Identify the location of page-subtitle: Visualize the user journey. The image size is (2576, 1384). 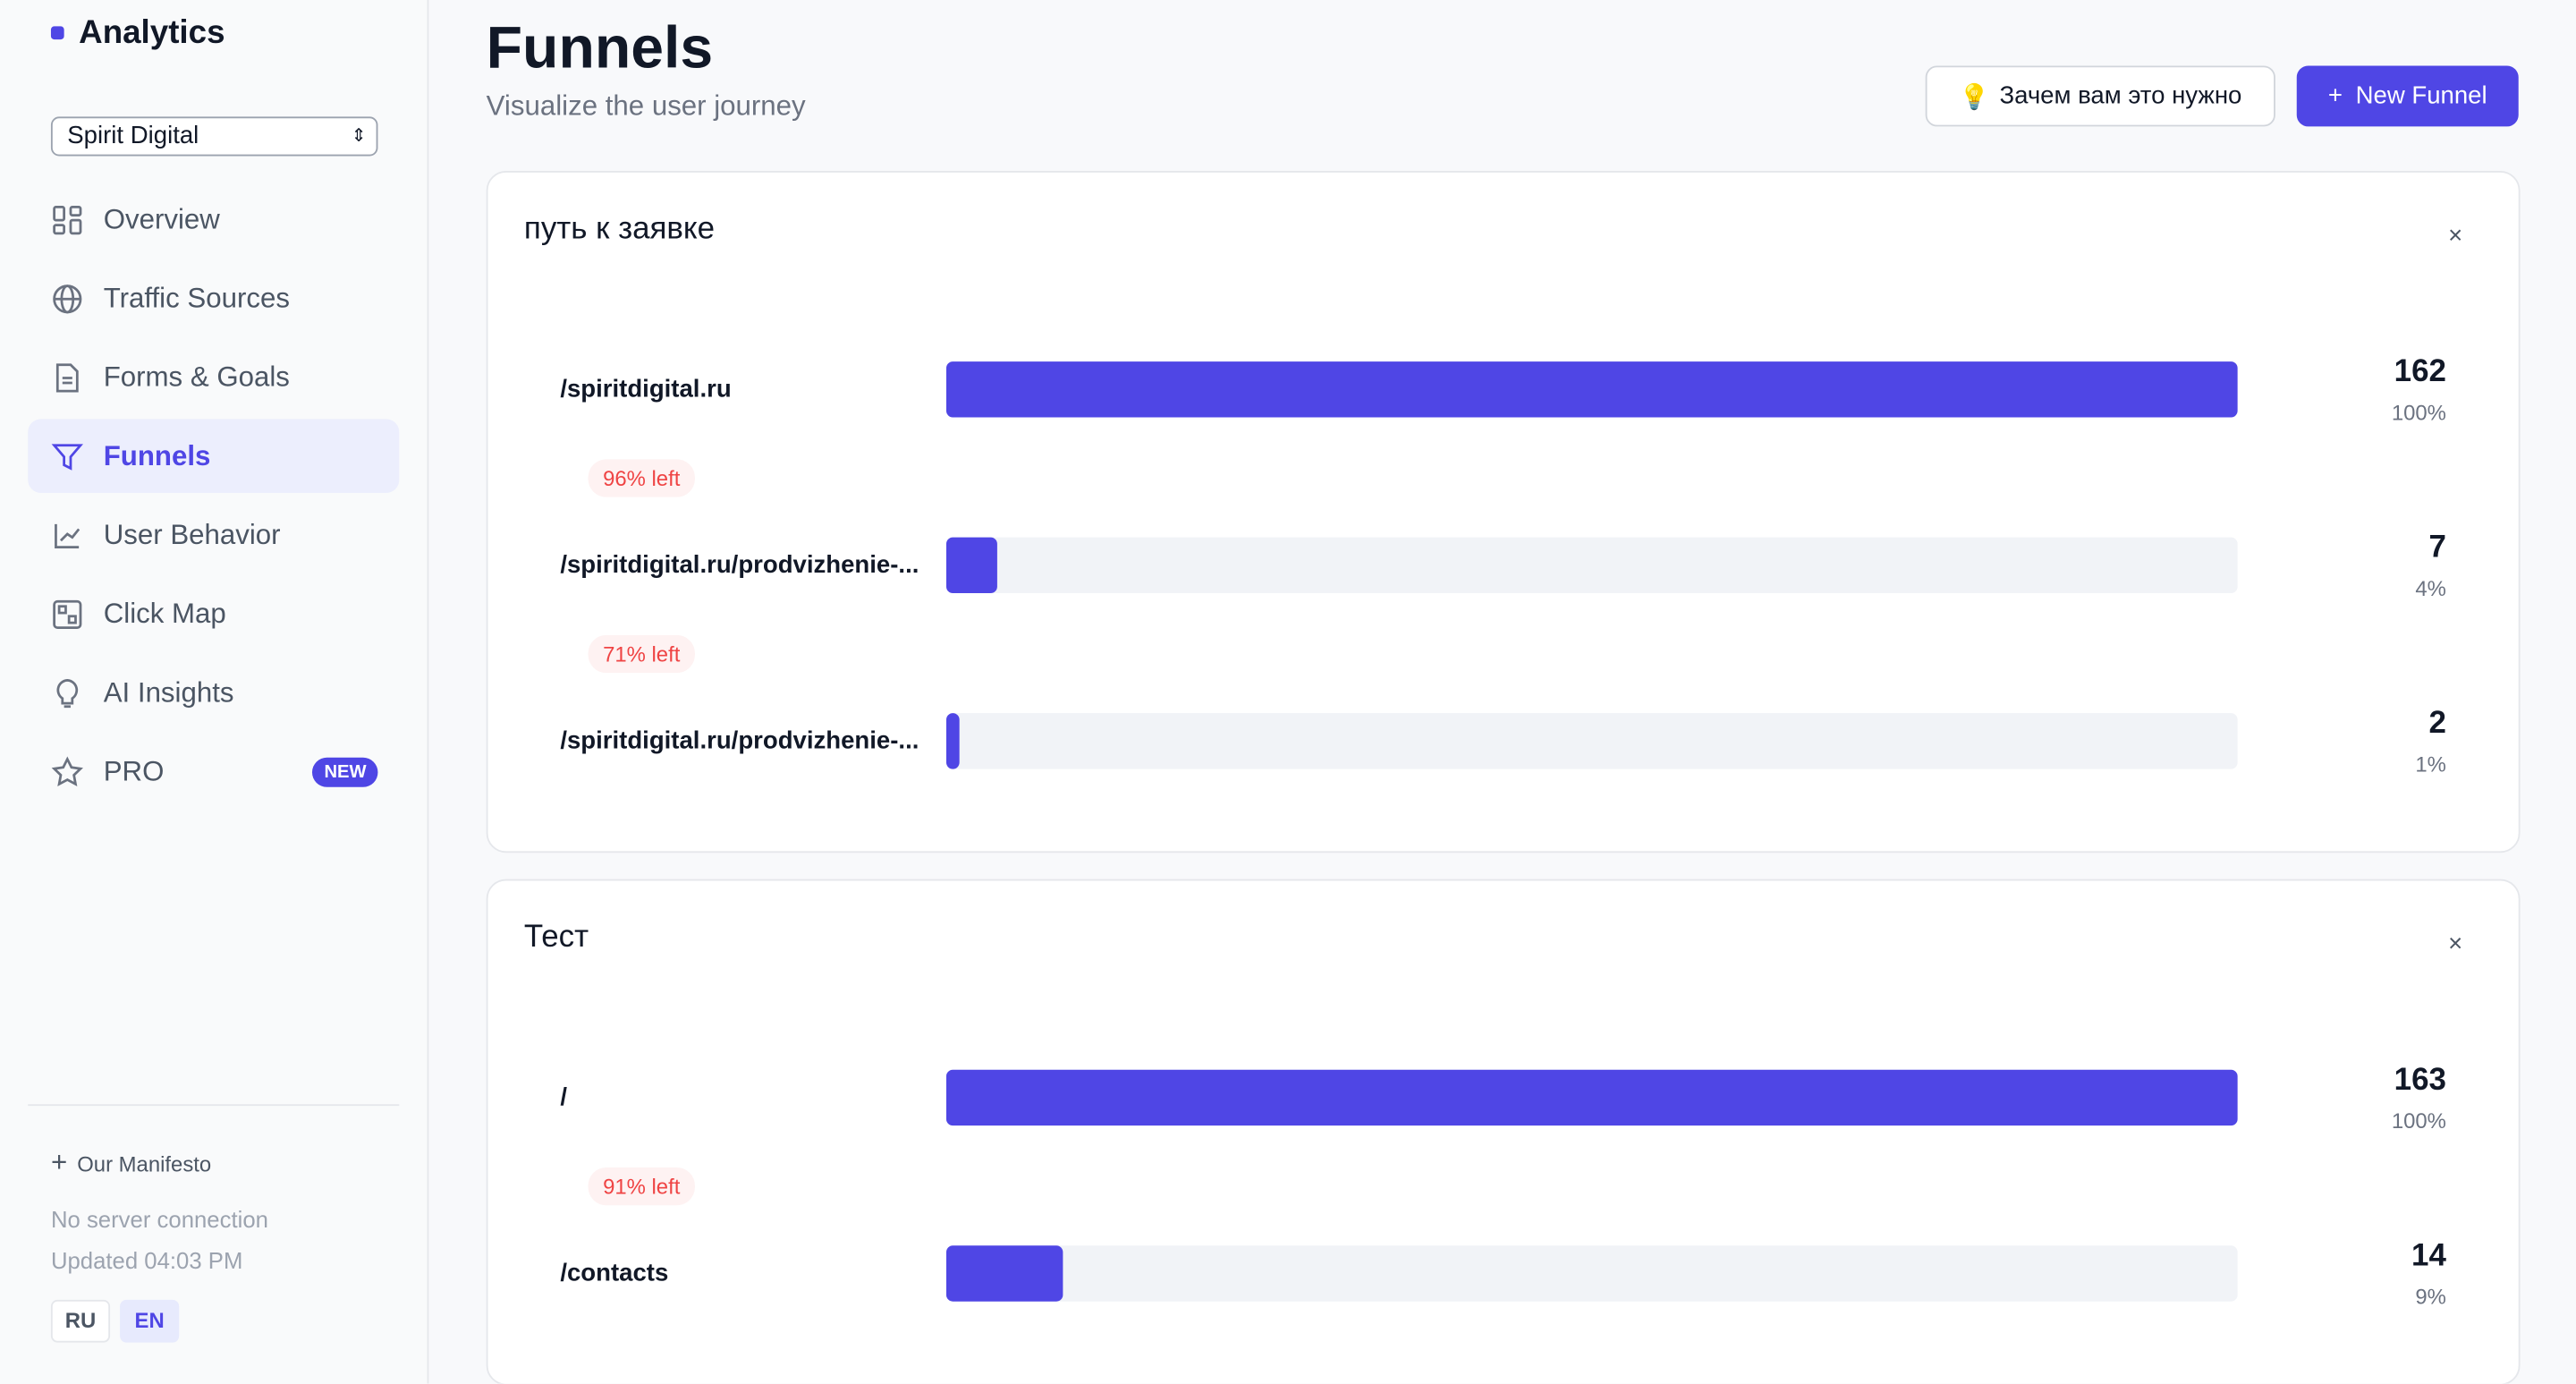
(646, 106).